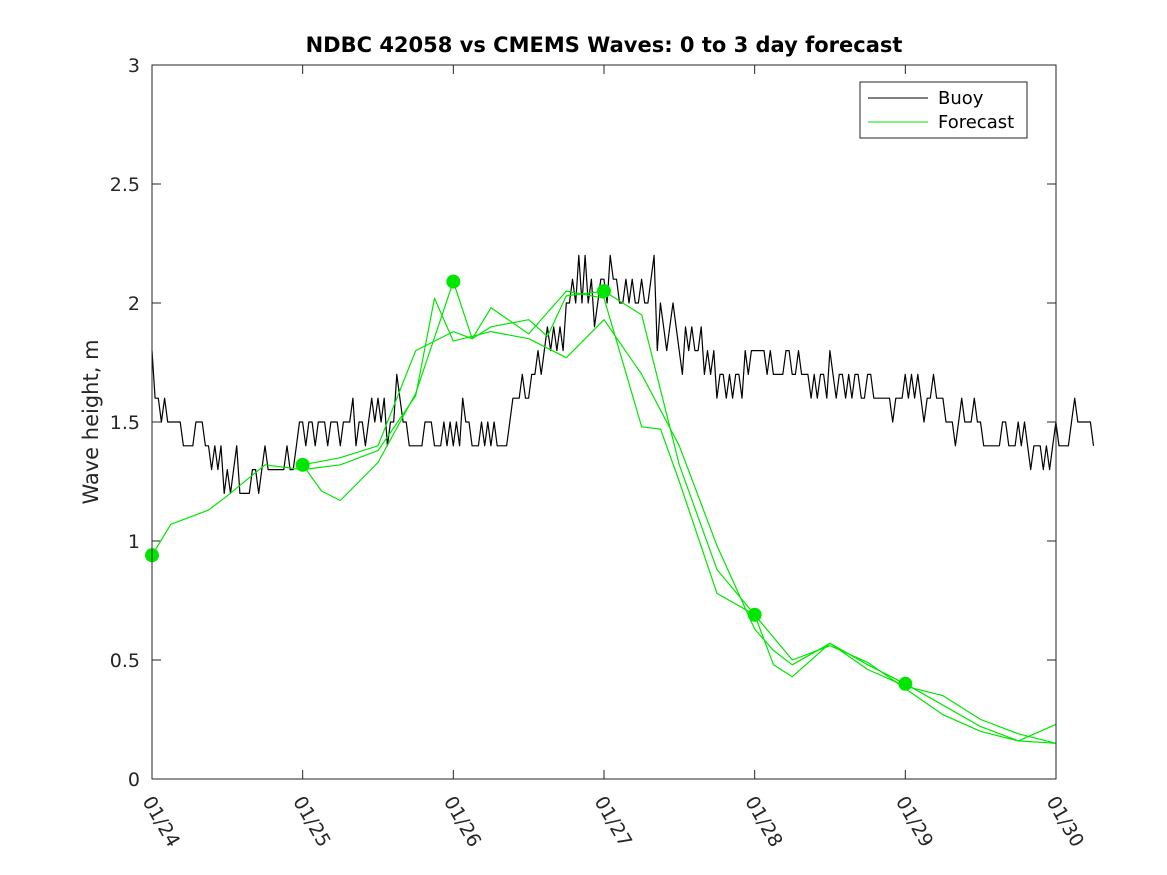  What do you see at coordinates (91, 421) in the screenshot?
I see `y-axis-label: Wave height, m` at bounding box center [91, 421].